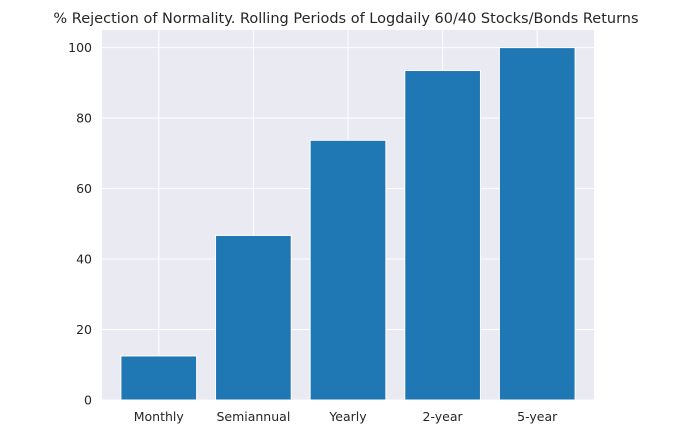  I want to click on bar-yearly, so click(348, 270).